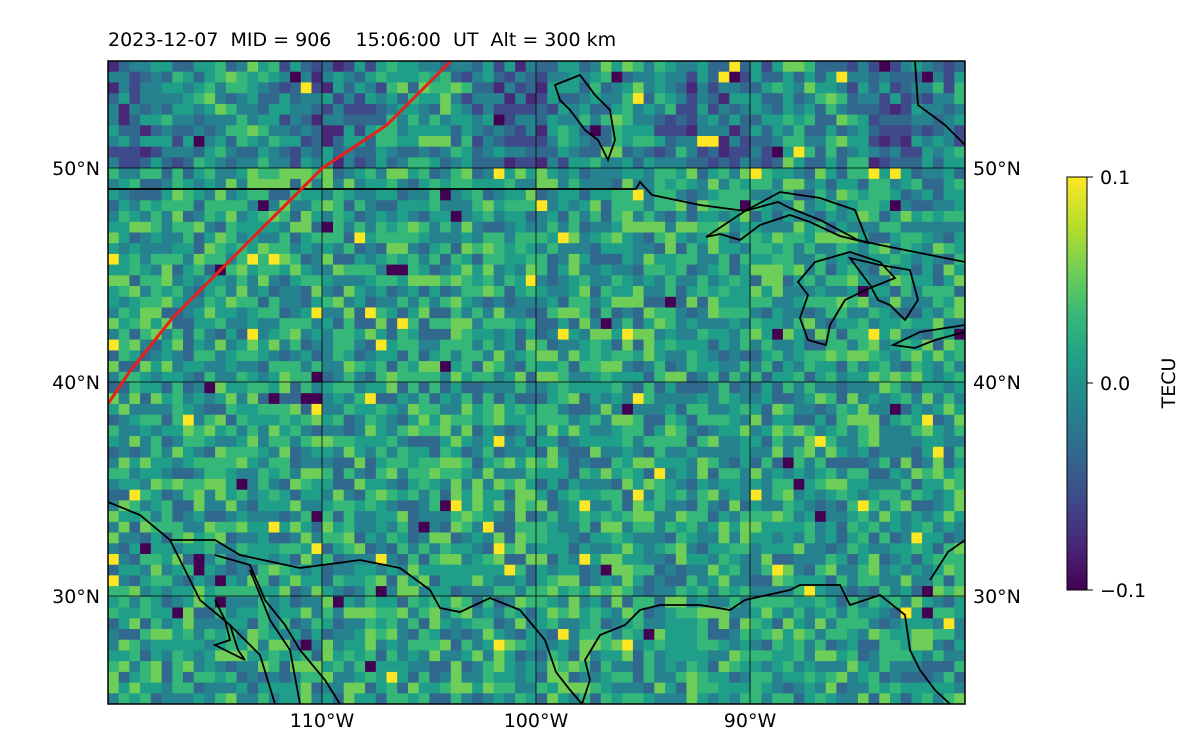  I want to click on gulf-of-california, so click(277, 629).